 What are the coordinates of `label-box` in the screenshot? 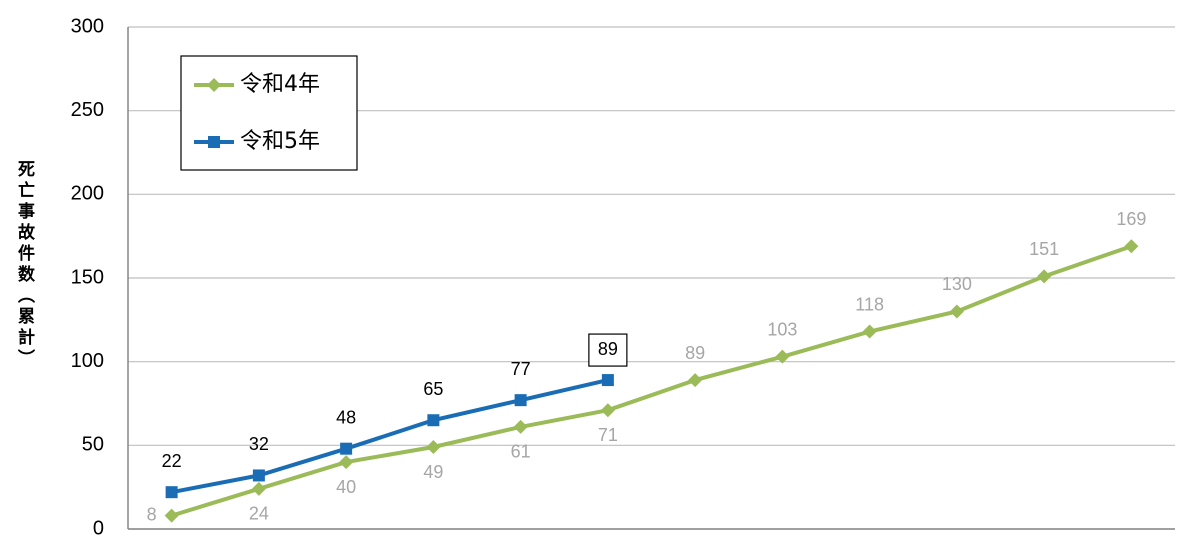 It's located at (608, 350).